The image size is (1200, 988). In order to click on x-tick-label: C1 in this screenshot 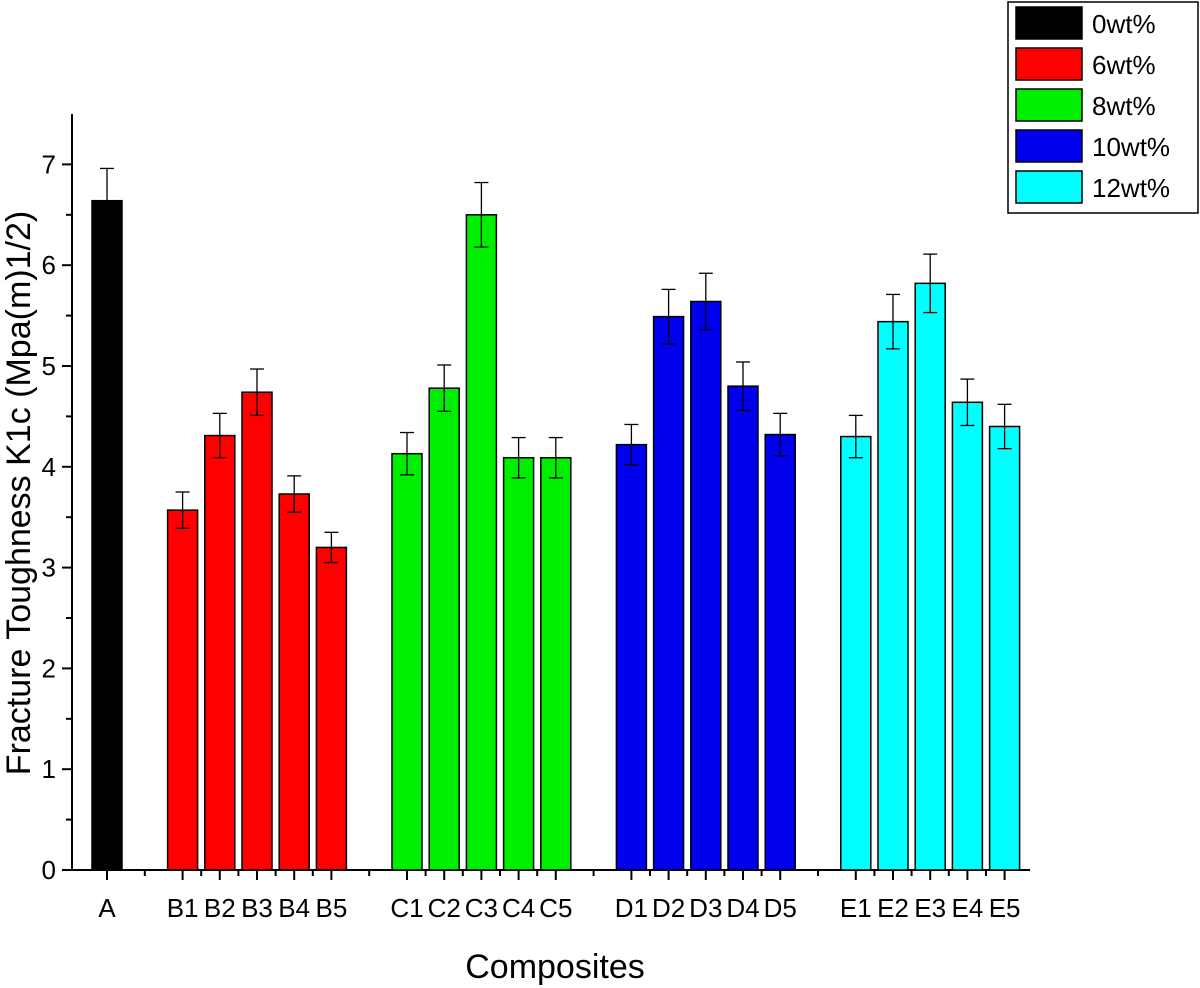, I will do `click(406, 908)`.